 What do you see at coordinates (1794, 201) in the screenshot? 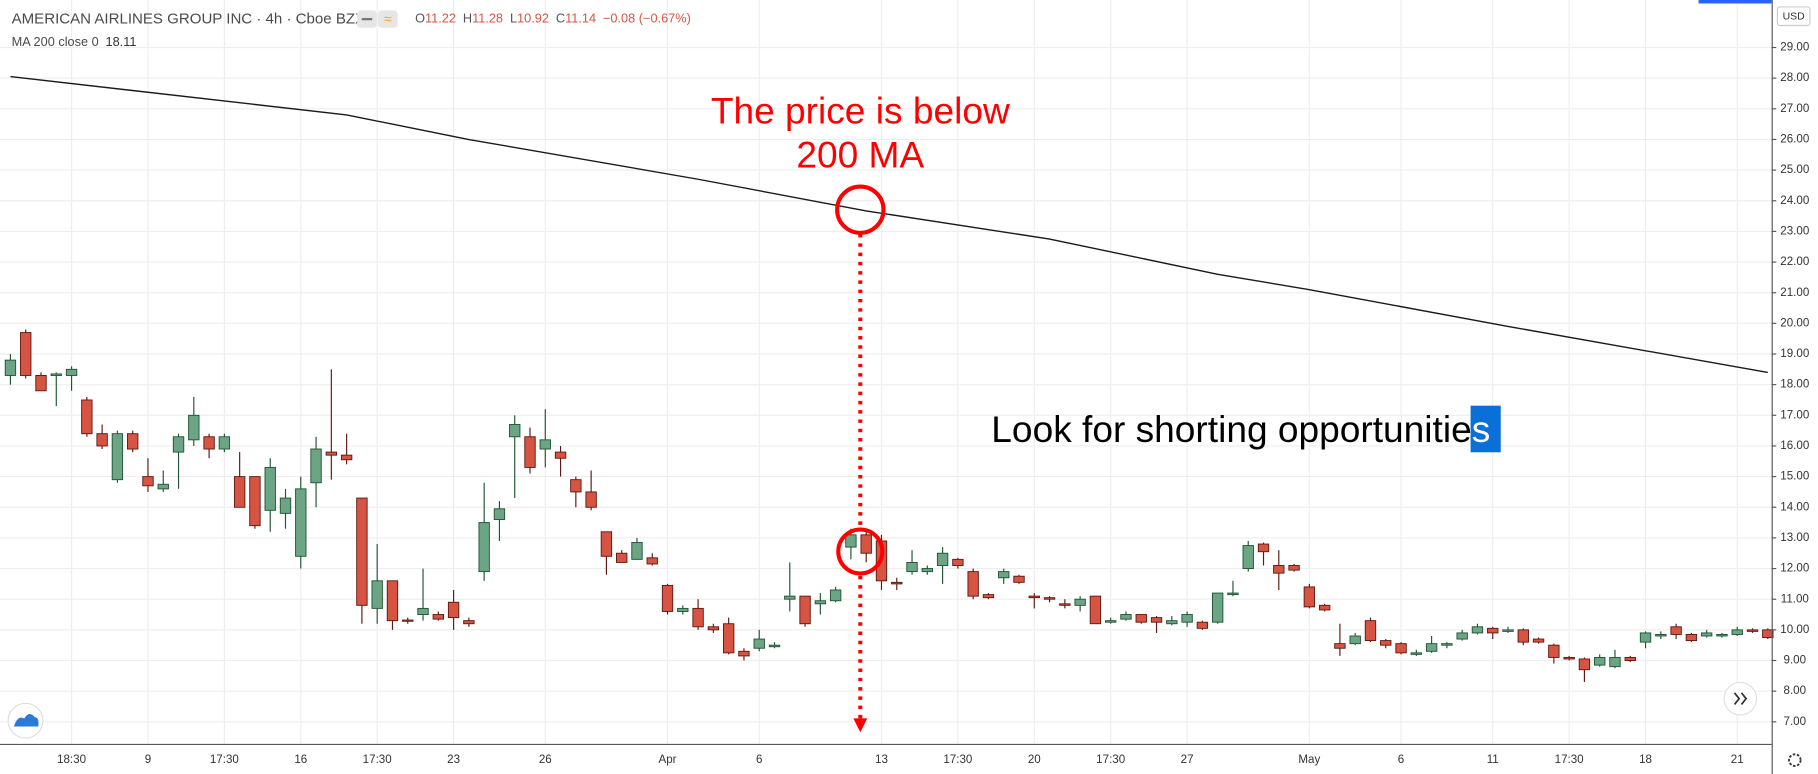
I see `y-tick-label: 24.00` at bounding box center [1794, 201].